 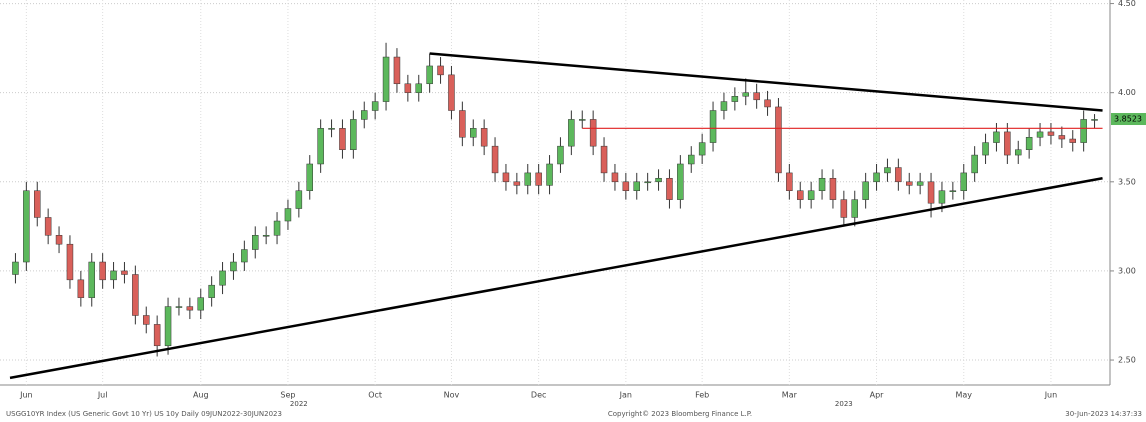 I want to click on x-tick-label: Mar, so click(x=790, y=395).